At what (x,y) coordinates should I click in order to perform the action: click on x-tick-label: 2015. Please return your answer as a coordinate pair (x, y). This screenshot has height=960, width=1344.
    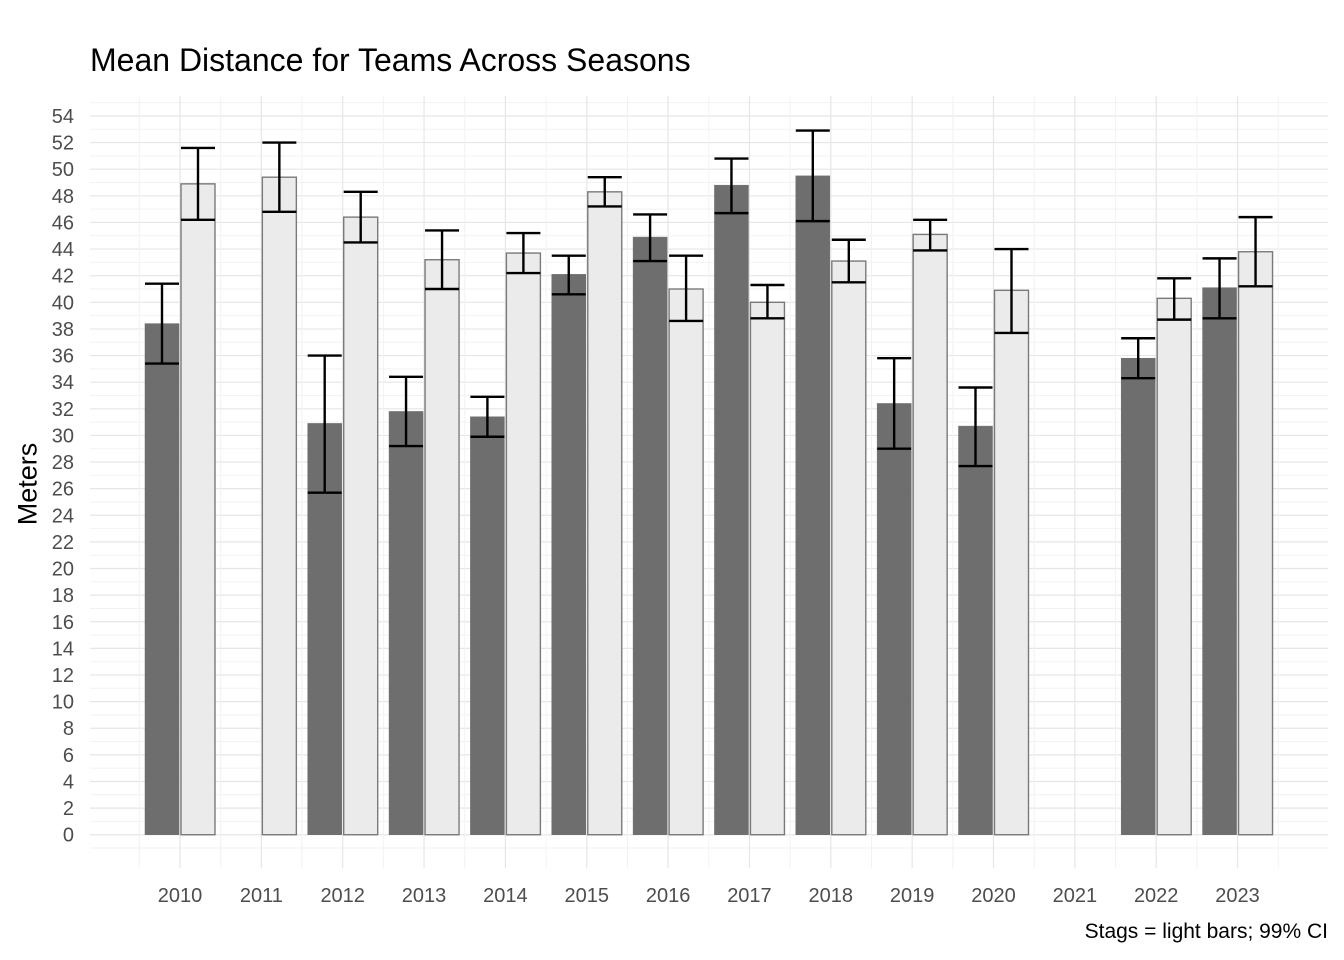
    Looking at the image, I should click on (587, 896).